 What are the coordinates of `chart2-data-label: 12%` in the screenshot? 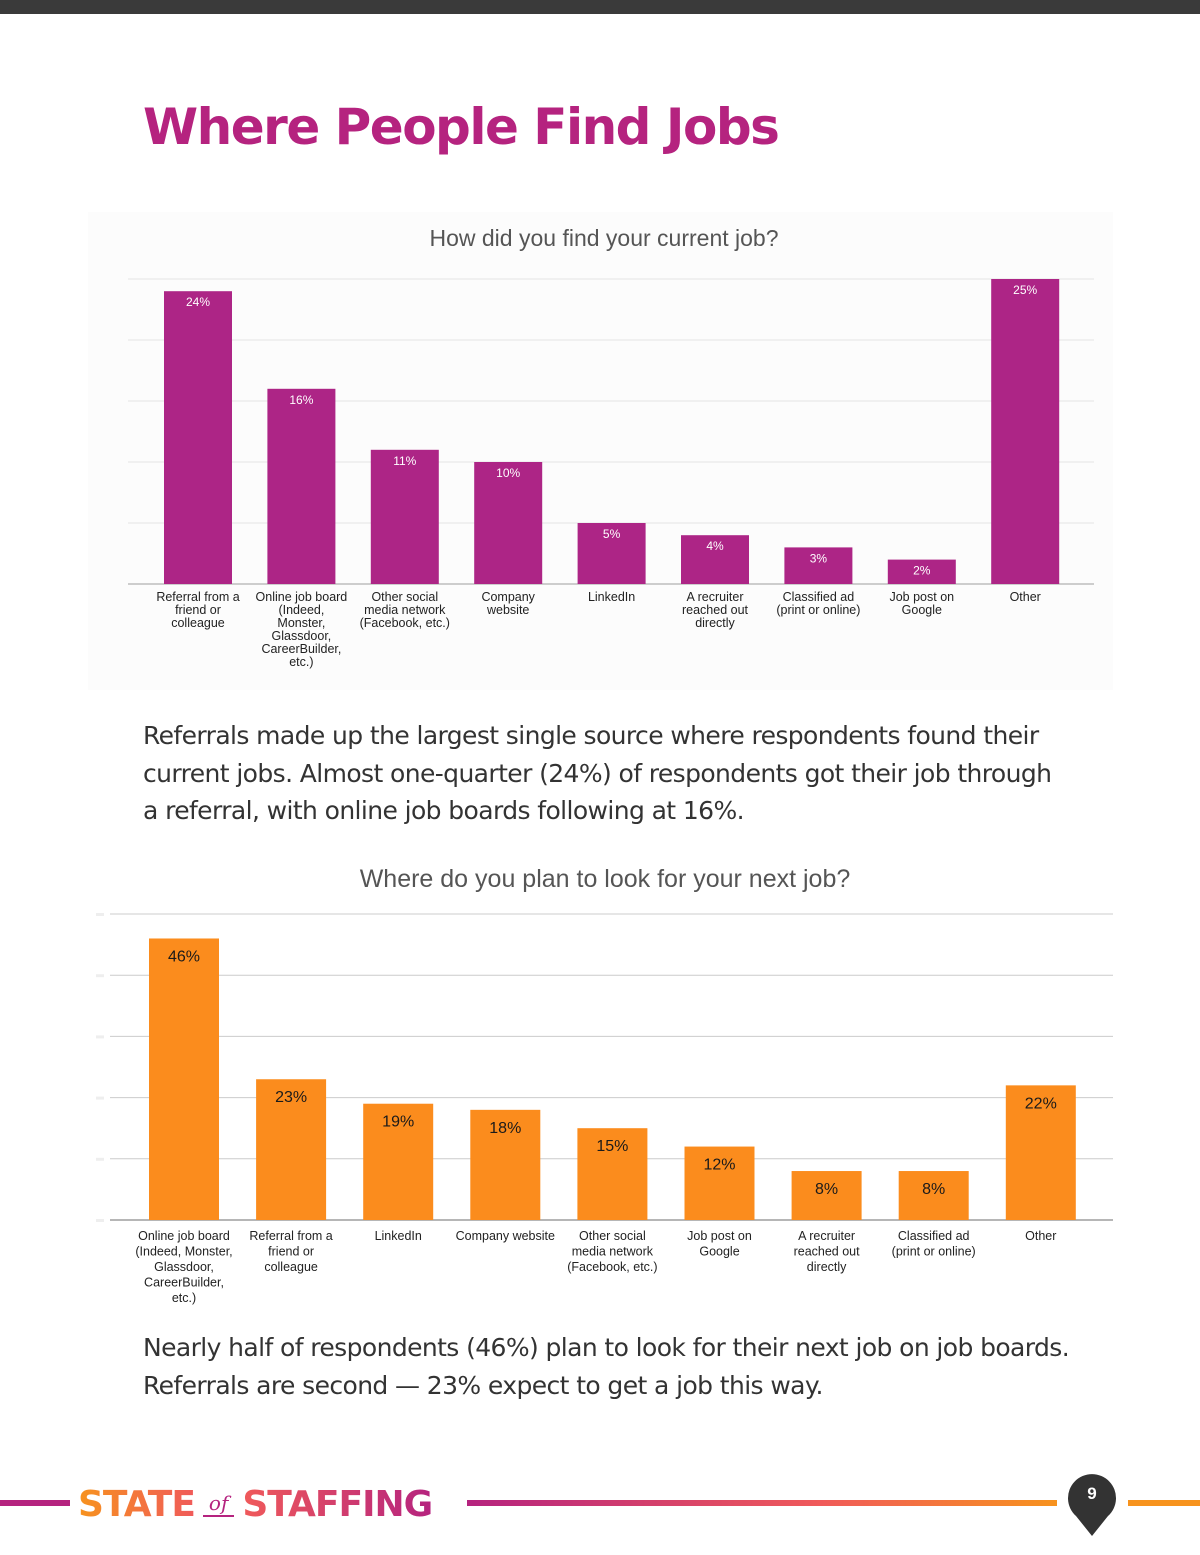 It's located at (719, 1165).